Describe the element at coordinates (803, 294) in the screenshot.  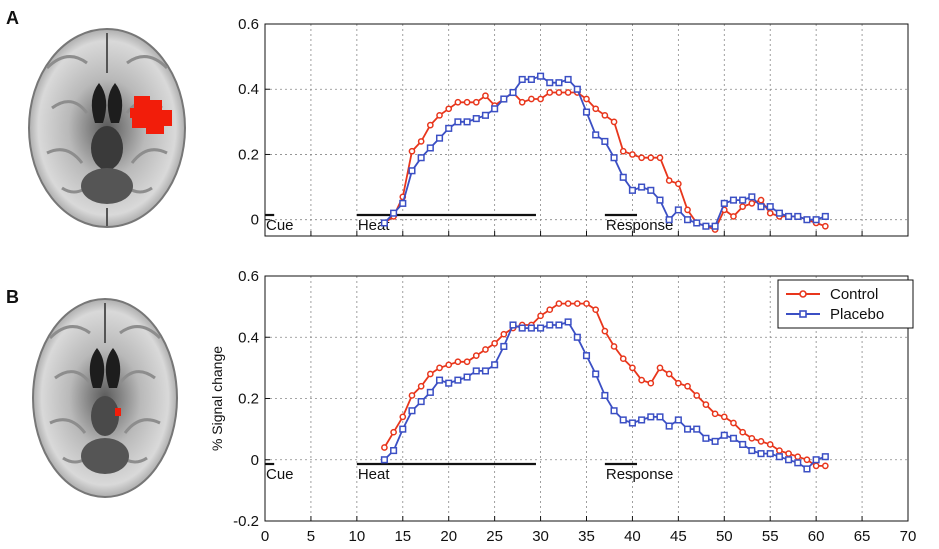
I see `legend-marker-control` at that location.